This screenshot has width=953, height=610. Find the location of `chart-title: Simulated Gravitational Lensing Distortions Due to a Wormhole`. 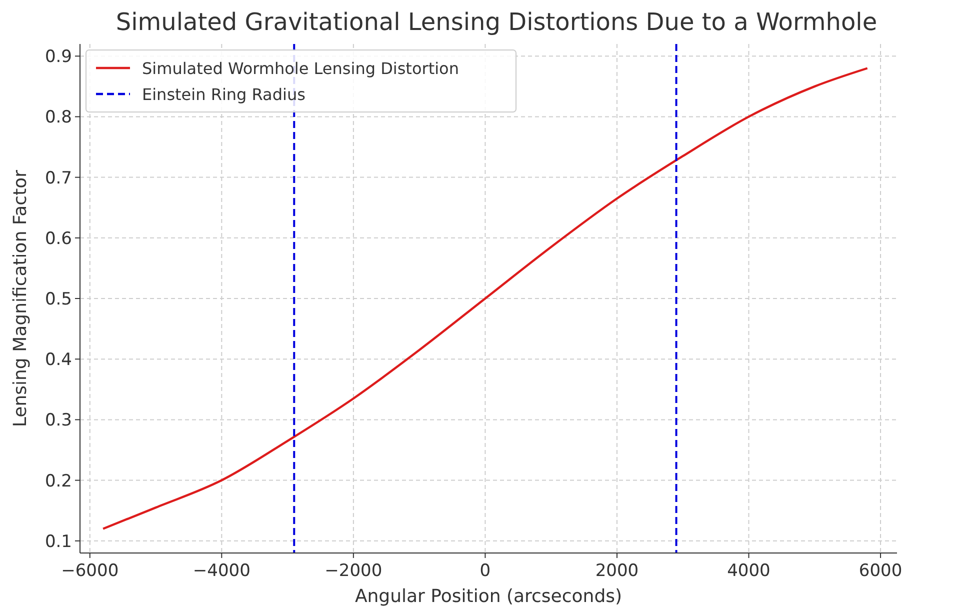

chart-title: Simulated Gravitational Lensing Distortions Due to a Wormhole is located at coordinates (497, 22).